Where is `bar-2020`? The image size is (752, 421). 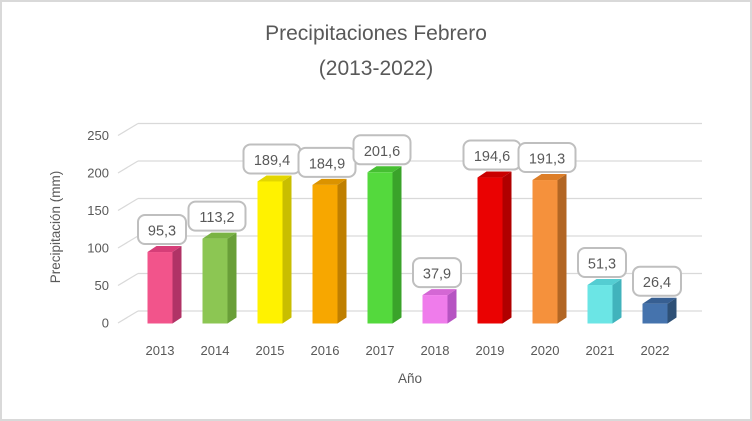 bar-2020 is located at coordinates (549, 249).